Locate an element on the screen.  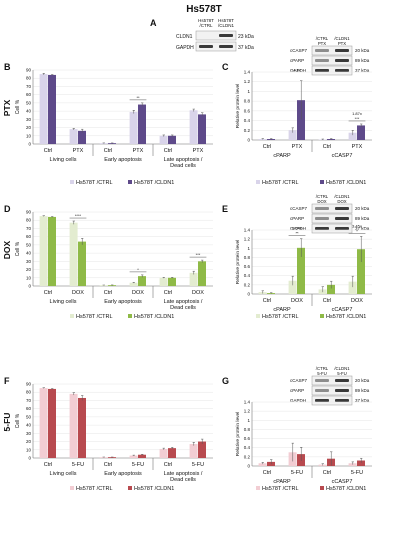
group-label: Early apoptosis is located at coordinates (123, 474).